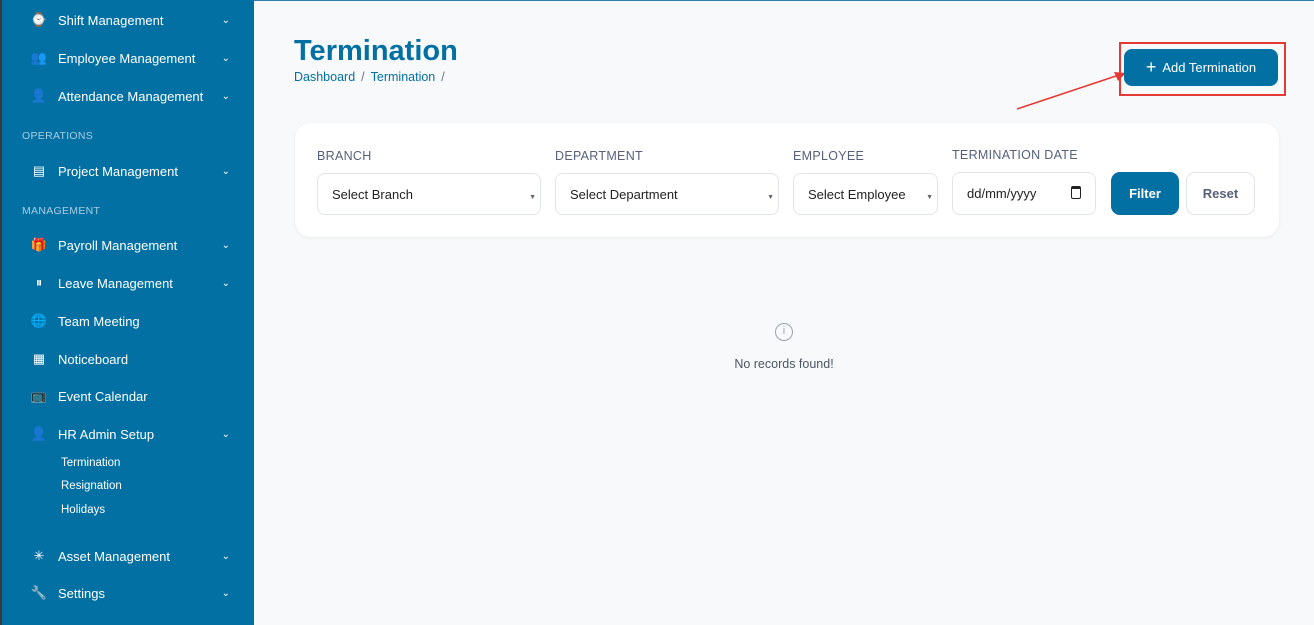 The image size is (1314, 625). I want to click on filter-button: Filter, so click(1145, 193).